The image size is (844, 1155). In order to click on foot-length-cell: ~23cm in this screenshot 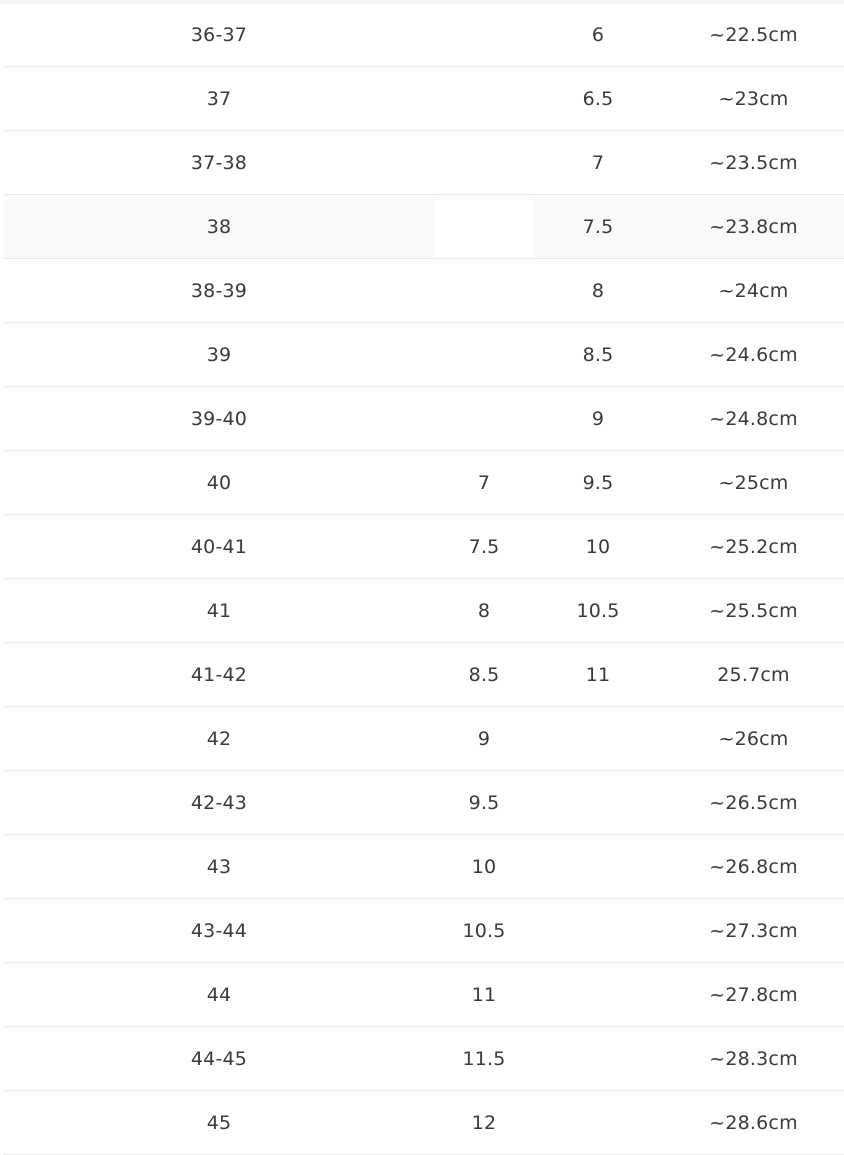, I will do `click(753, 98)`.